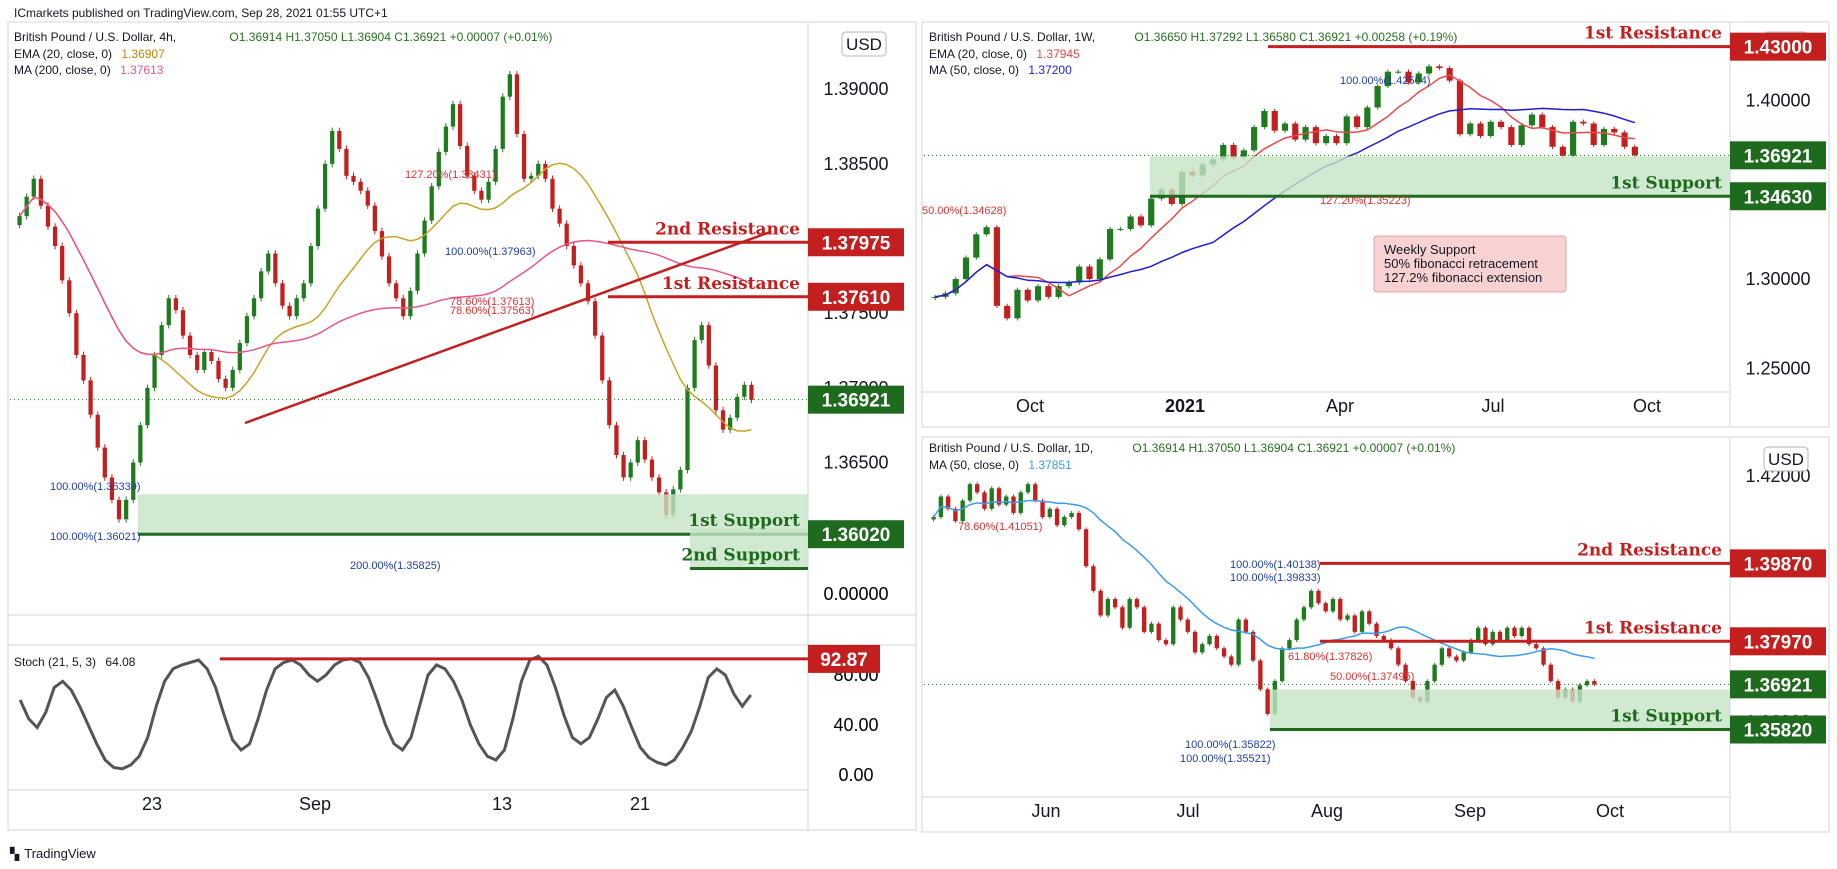 This screenshot has height=869, width=1837. I want to click on stoch-k-line, so click(385, 712).